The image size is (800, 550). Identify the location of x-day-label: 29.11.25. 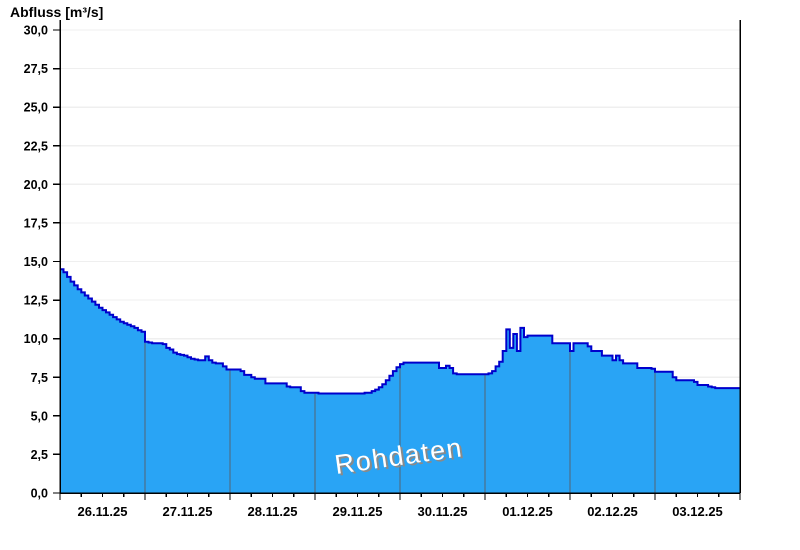
(358, 511).